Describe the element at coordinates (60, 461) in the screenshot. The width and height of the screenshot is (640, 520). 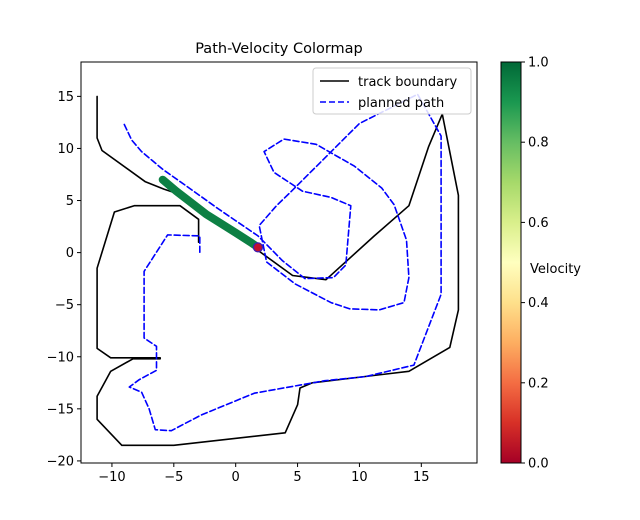
I see `y-tick-label: −20` at that location.